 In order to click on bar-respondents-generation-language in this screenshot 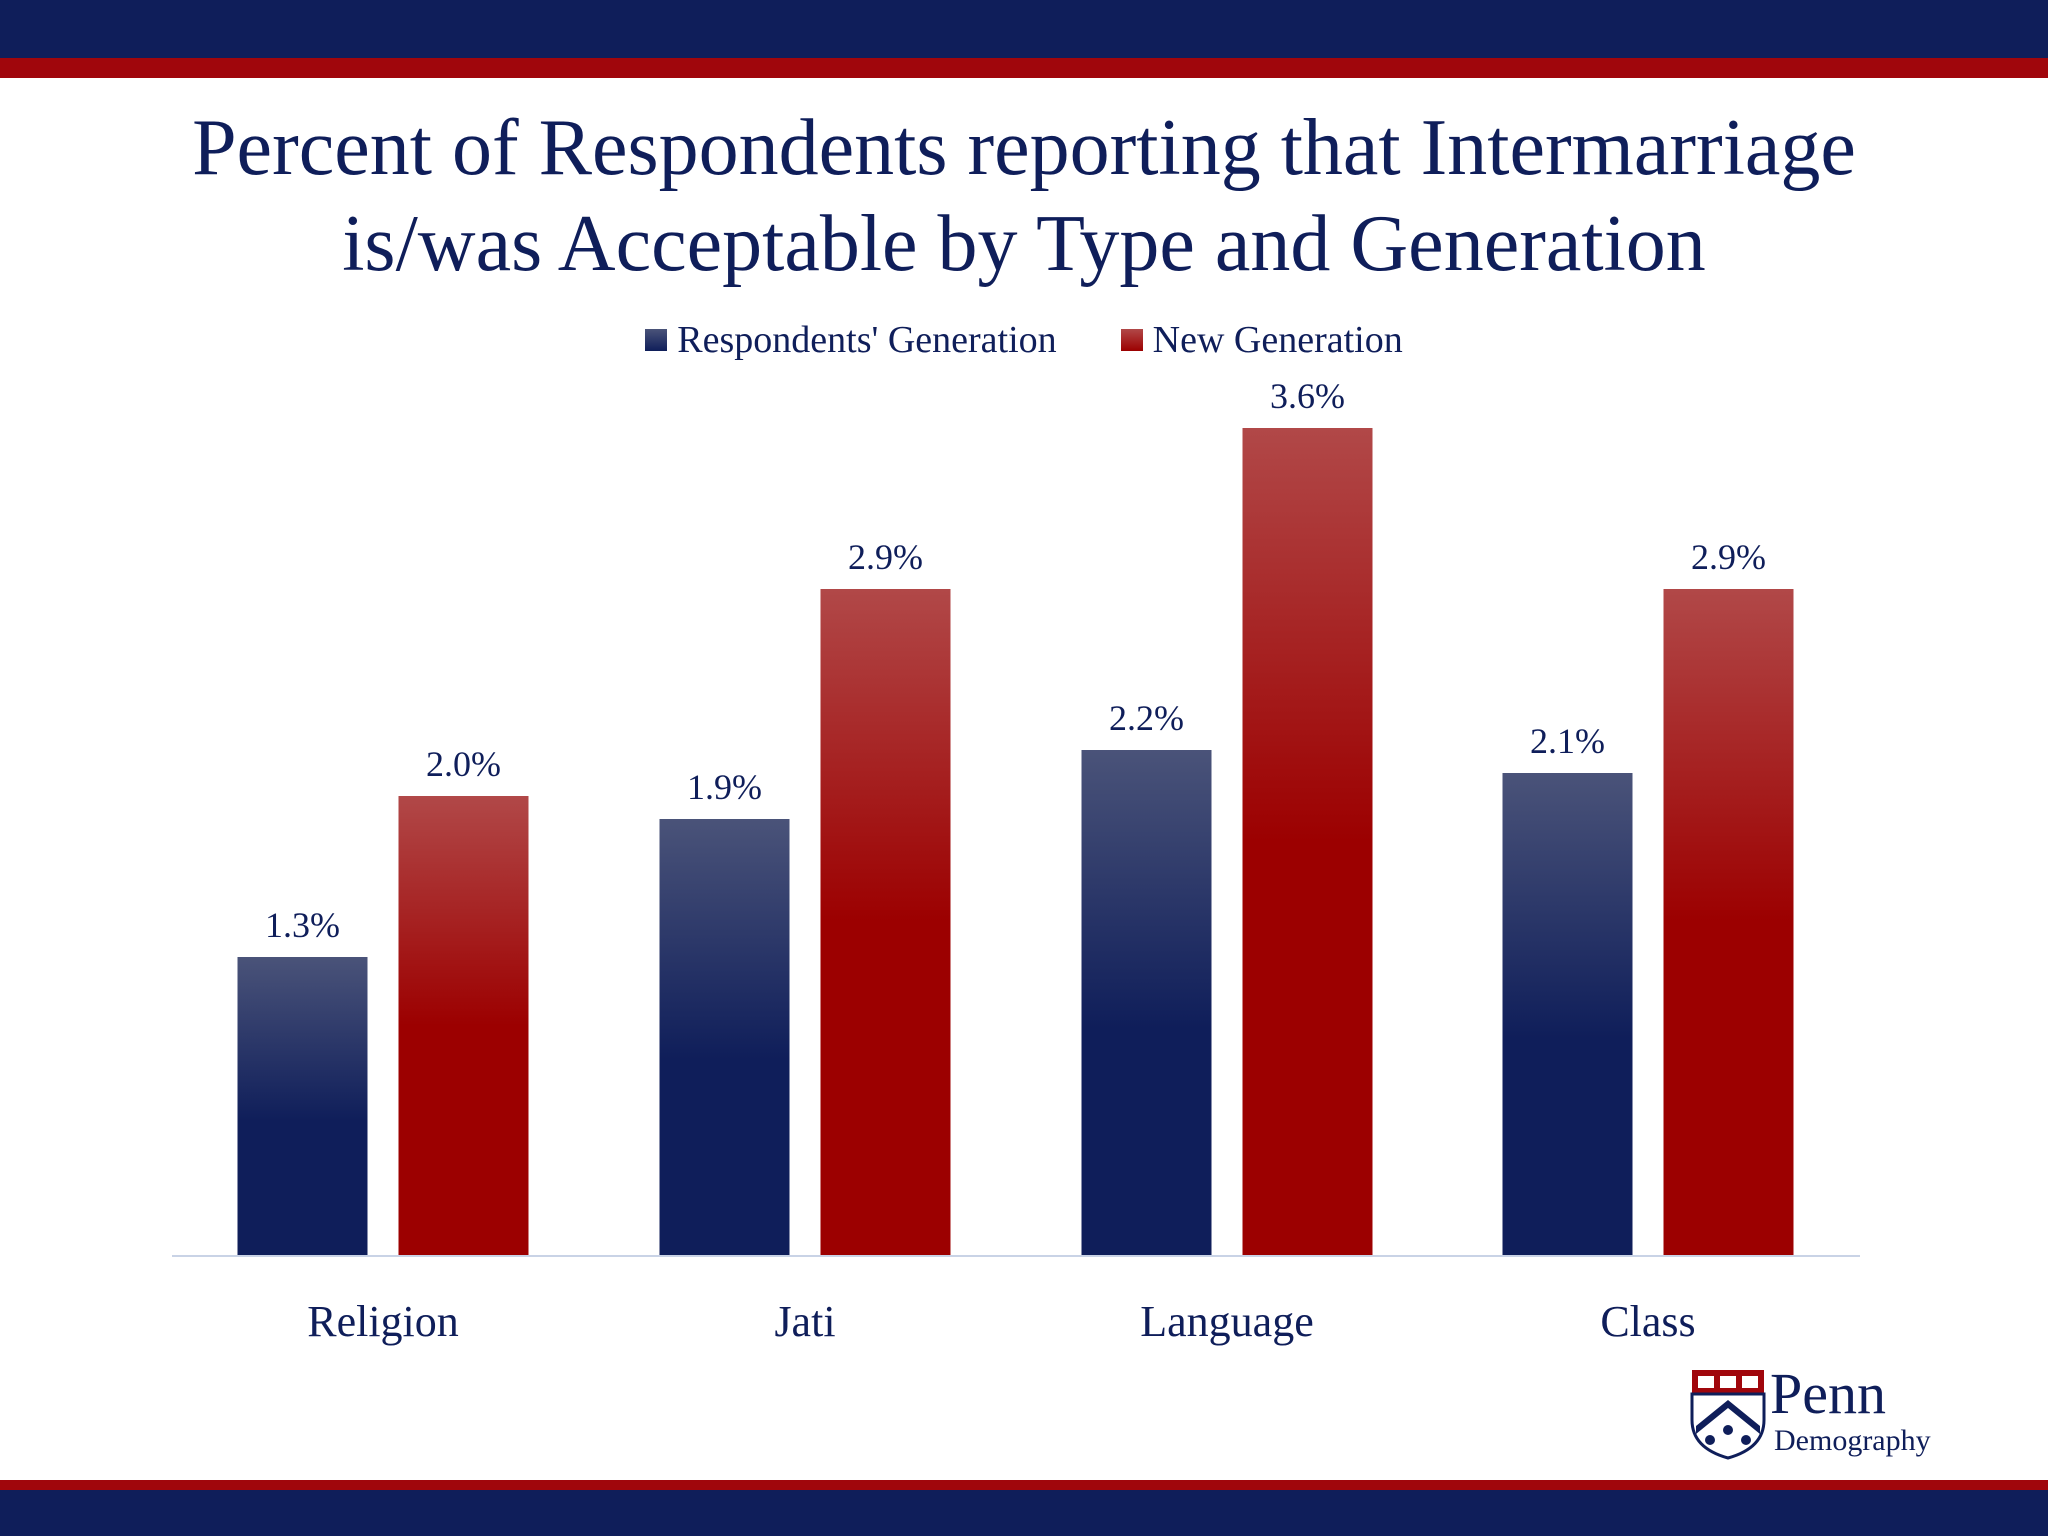, I will do `click(1146, 1003)`.